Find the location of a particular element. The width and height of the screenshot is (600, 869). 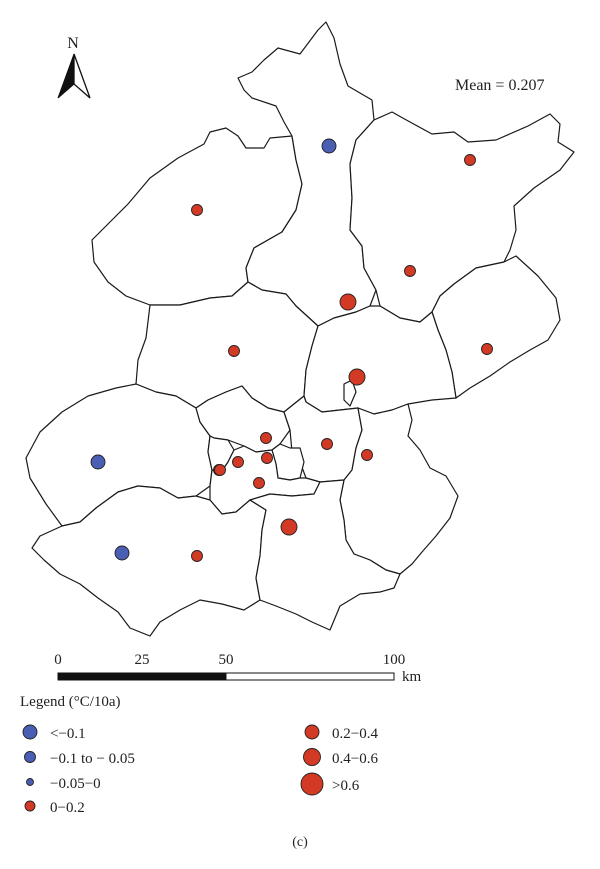

north-arrow: N is located at coordinates (74, 67).